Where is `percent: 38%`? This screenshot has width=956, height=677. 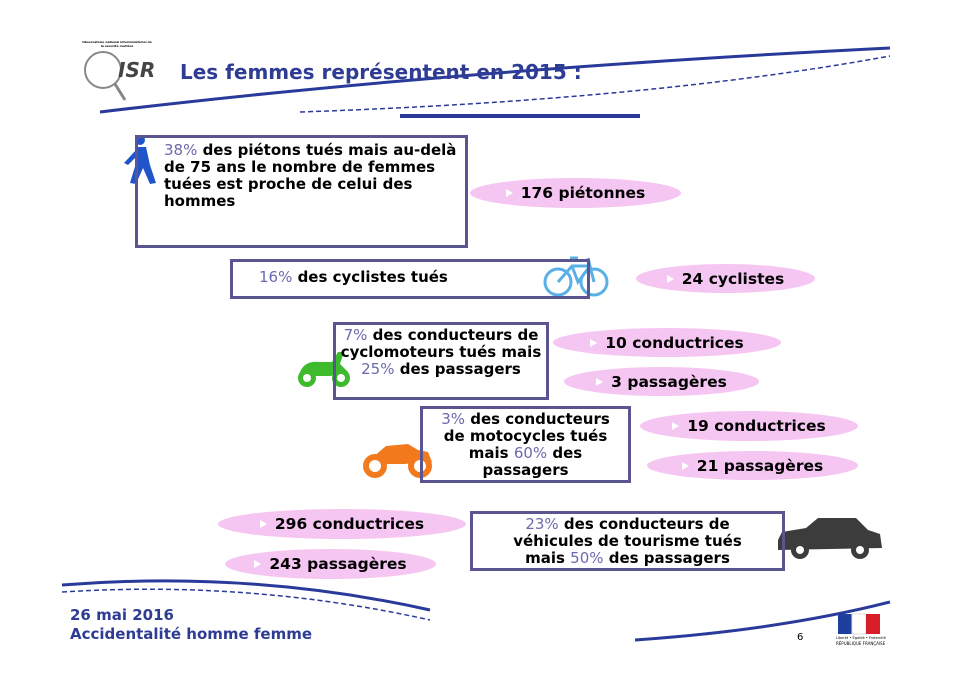 percent: 38% is located at coordinates (181, 150).